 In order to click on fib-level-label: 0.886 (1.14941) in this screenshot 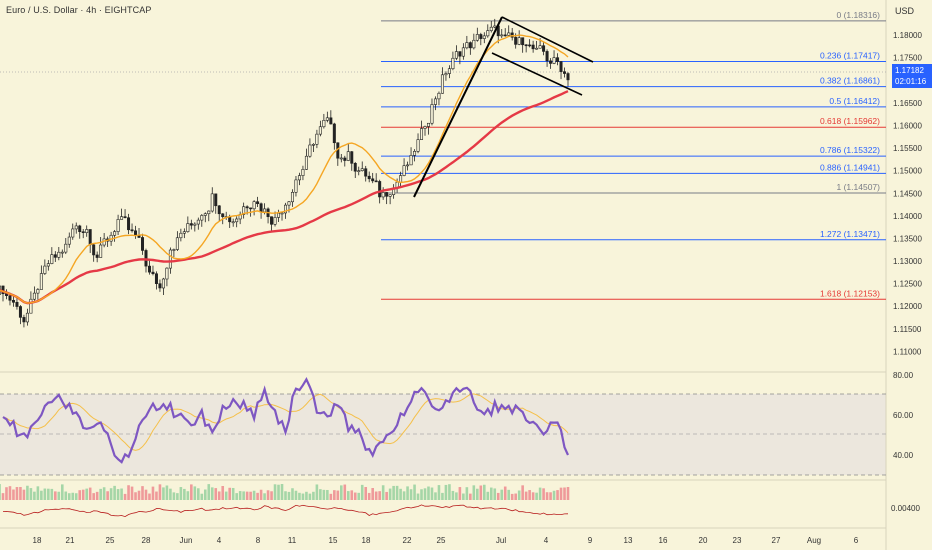, I will do `click(850, 167)`.